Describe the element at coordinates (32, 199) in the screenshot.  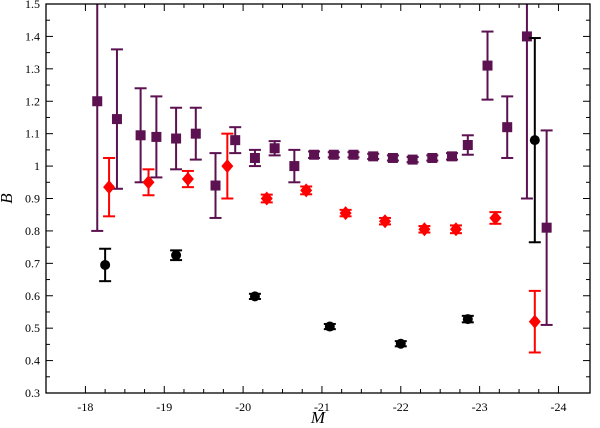
I see `y-tick-label: 0.9` at that location.